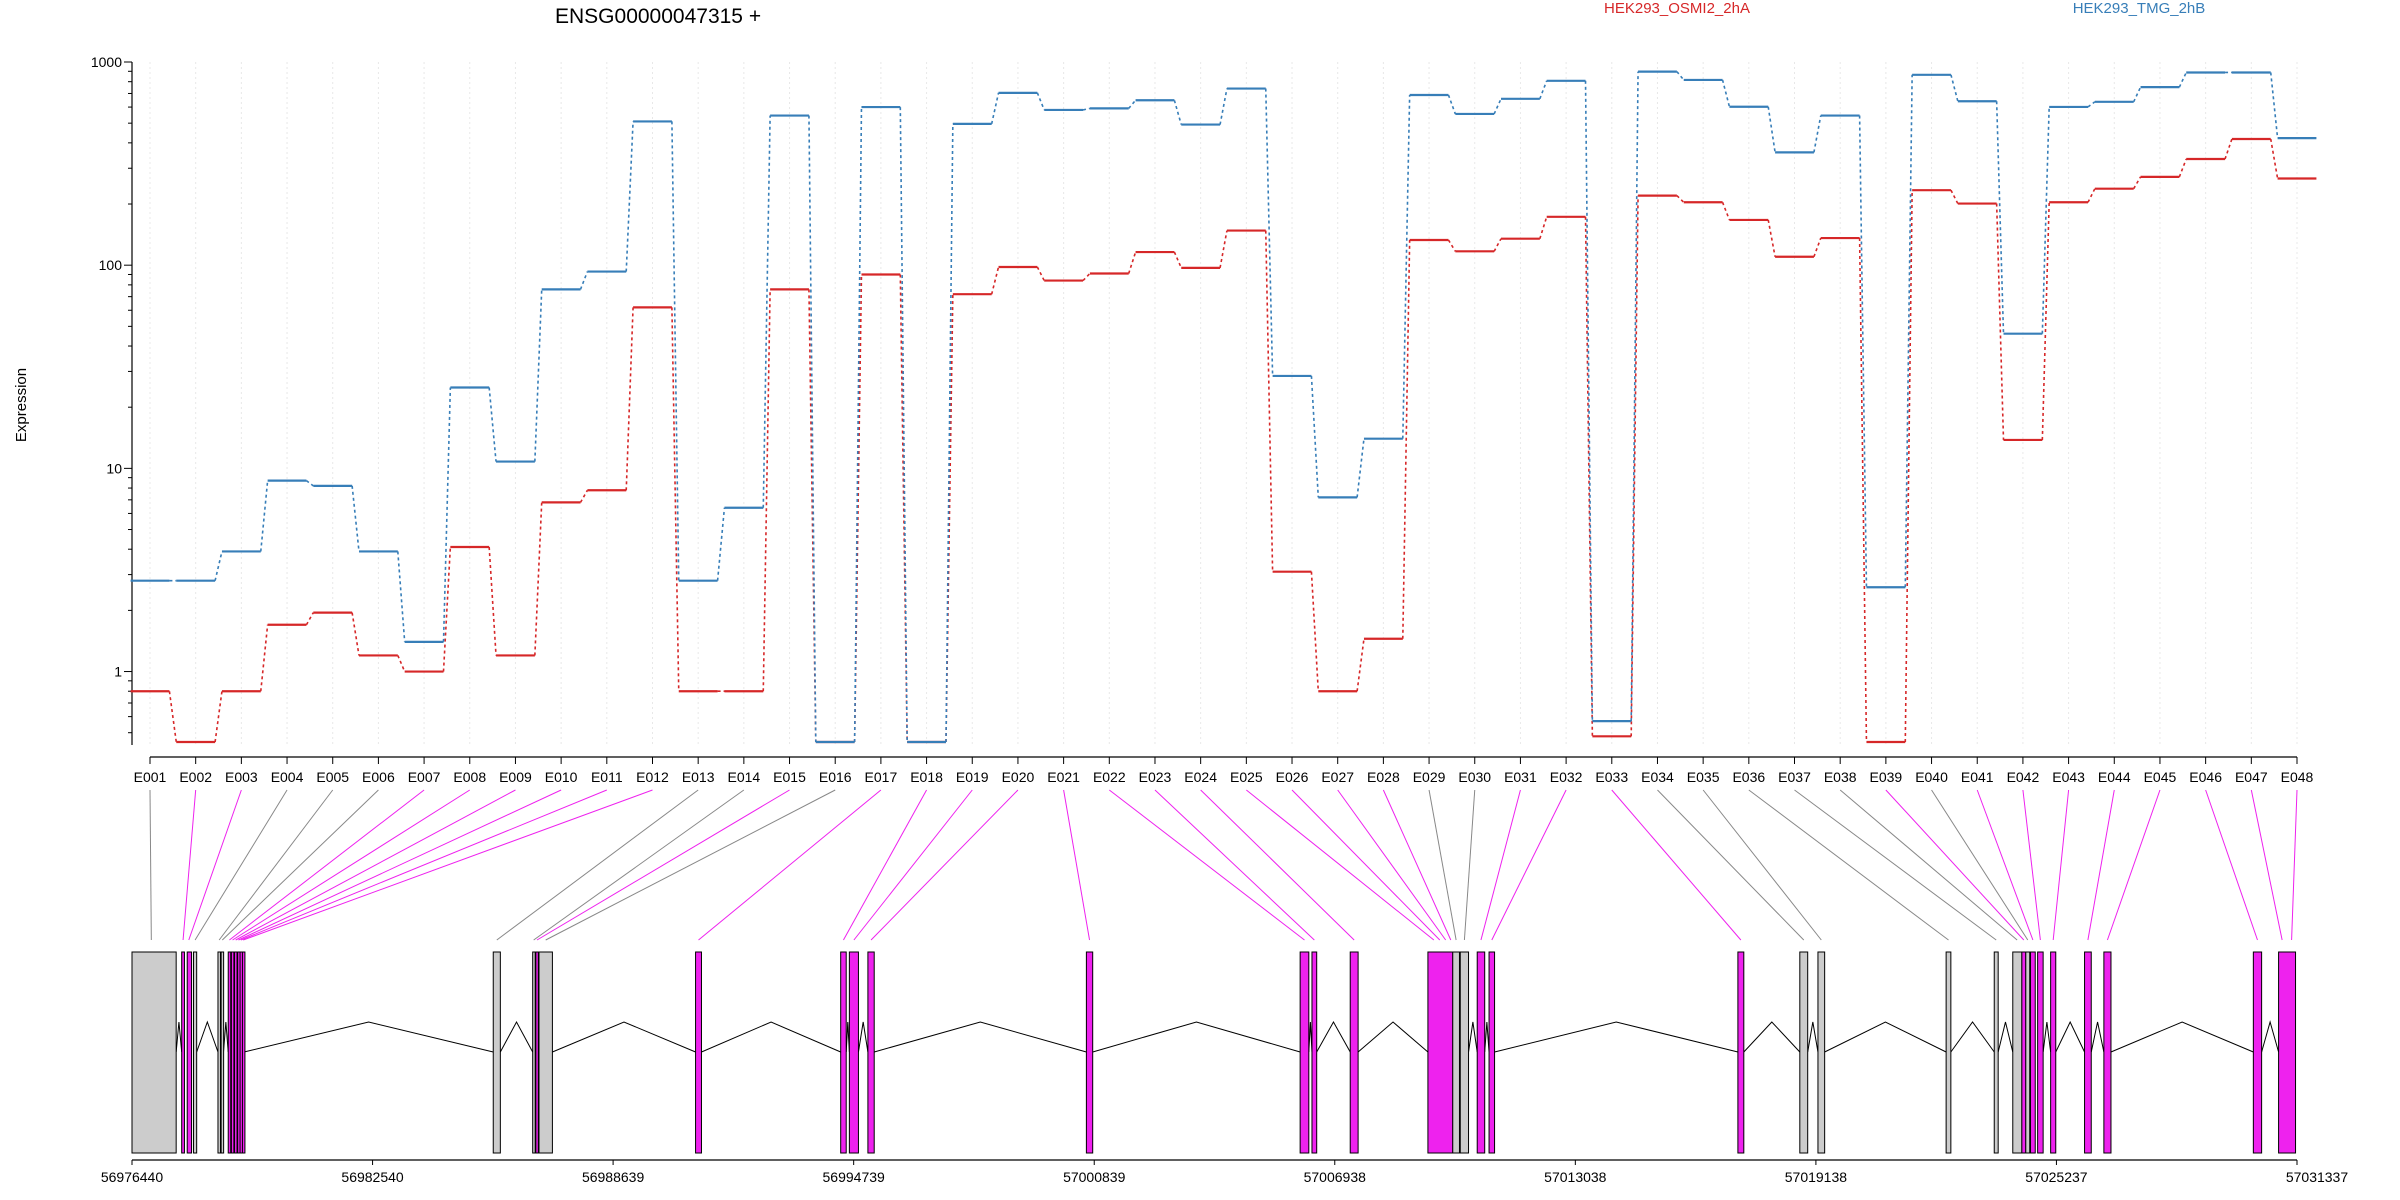 This screenshot has width=2400, height=1200. Describe the element at coordinates (652, 777) in the screenshot. I see `x-tick-label: E012` at that location.